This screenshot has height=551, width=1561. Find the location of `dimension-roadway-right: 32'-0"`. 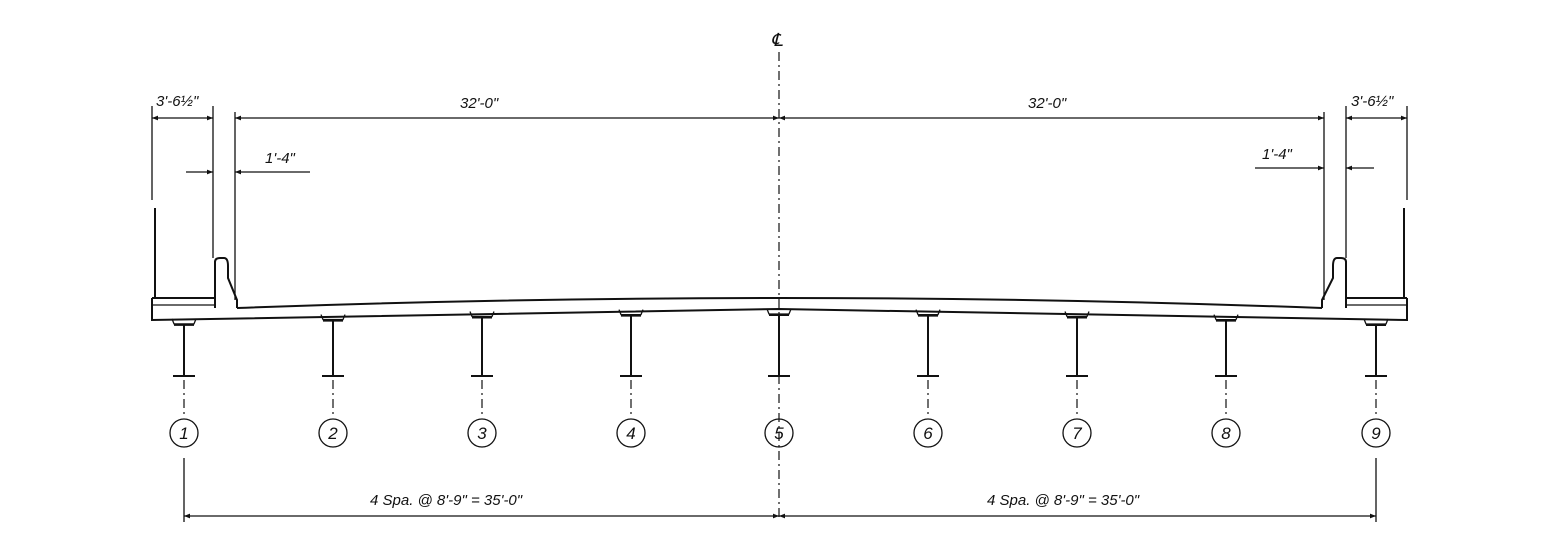

dimension-roadway-right: 32'-0" is located at coordinates (1051, 108).